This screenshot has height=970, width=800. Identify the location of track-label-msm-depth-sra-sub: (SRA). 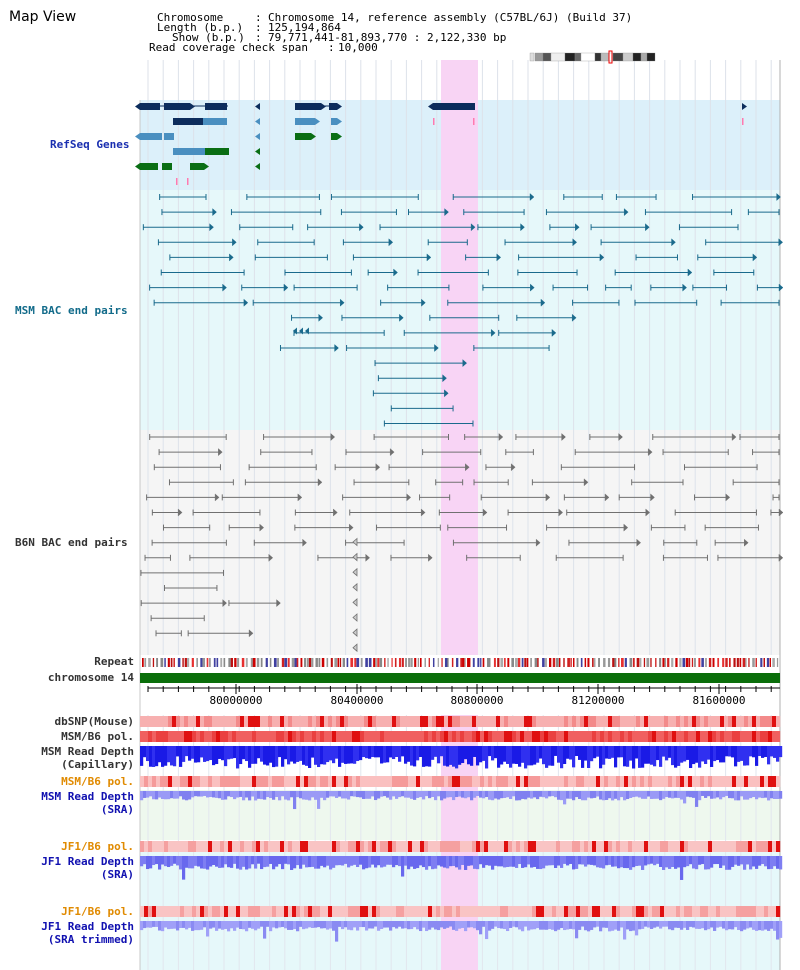
(117, 809).